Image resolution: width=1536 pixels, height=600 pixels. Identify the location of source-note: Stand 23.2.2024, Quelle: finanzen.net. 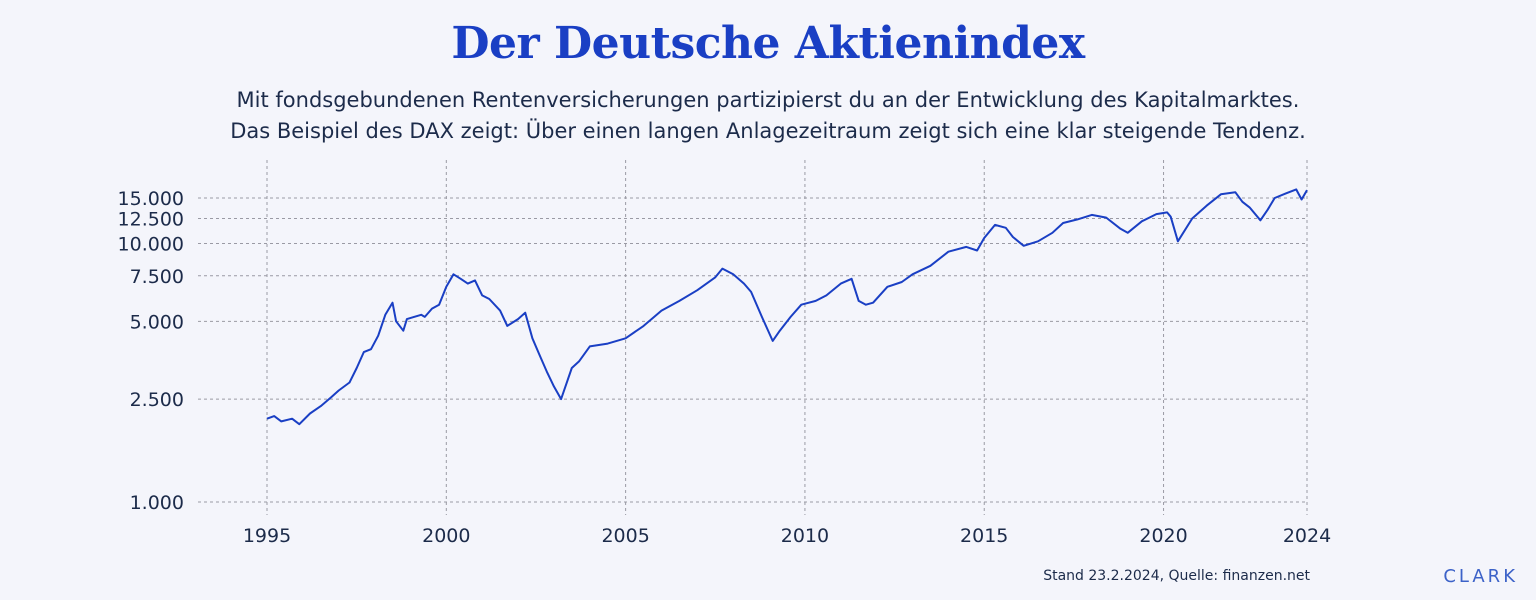
(1176, 576).